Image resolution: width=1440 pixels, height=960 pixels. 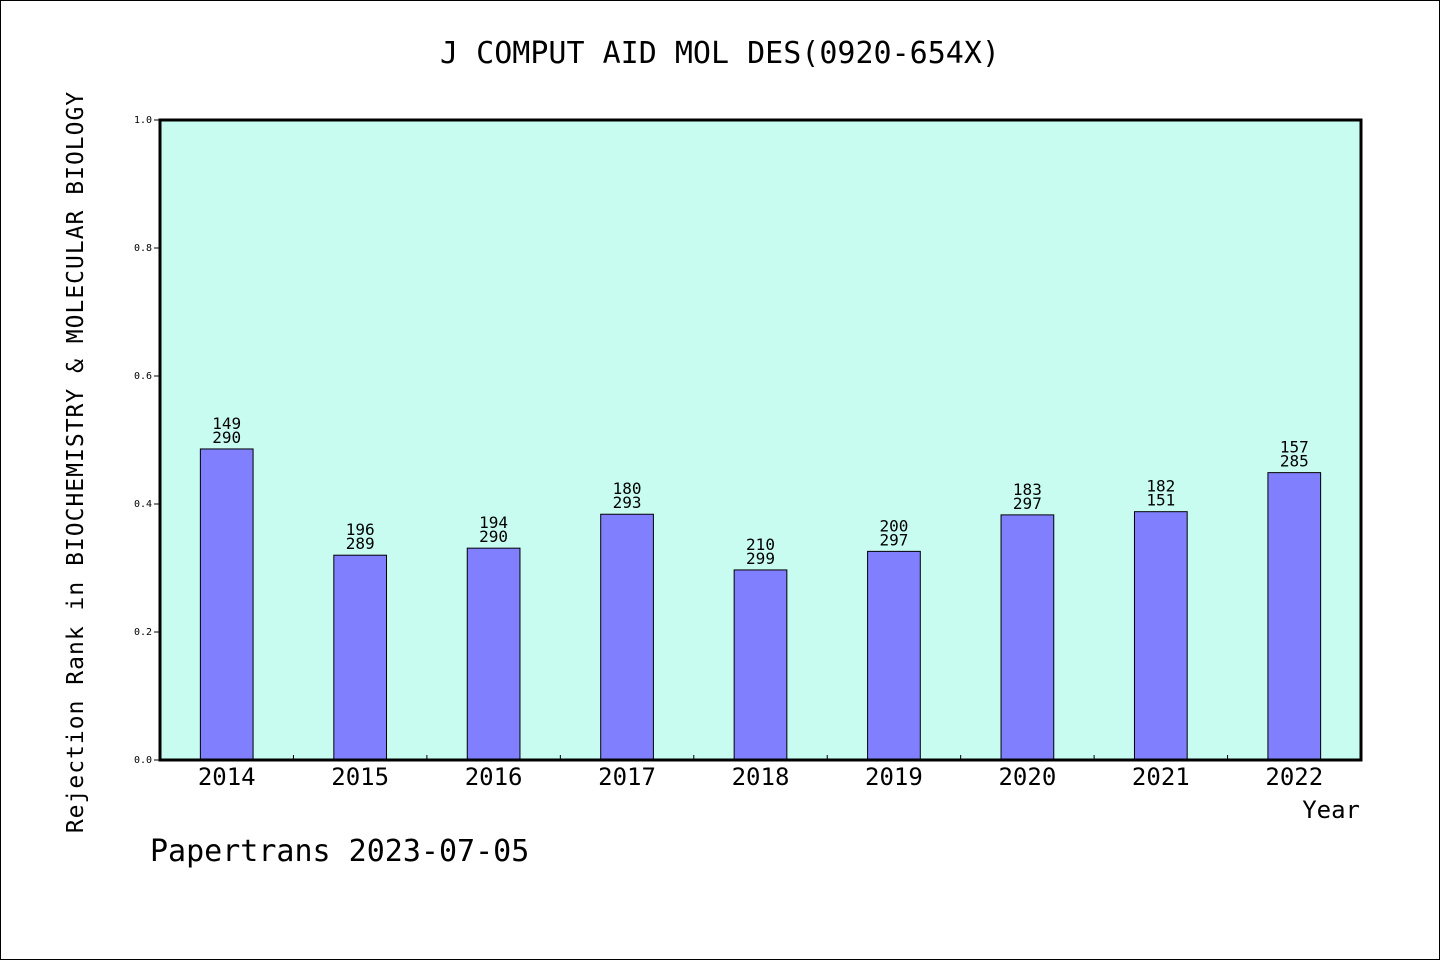 I want to click on x-axis-label: Year, so click(x=1331, y=810).